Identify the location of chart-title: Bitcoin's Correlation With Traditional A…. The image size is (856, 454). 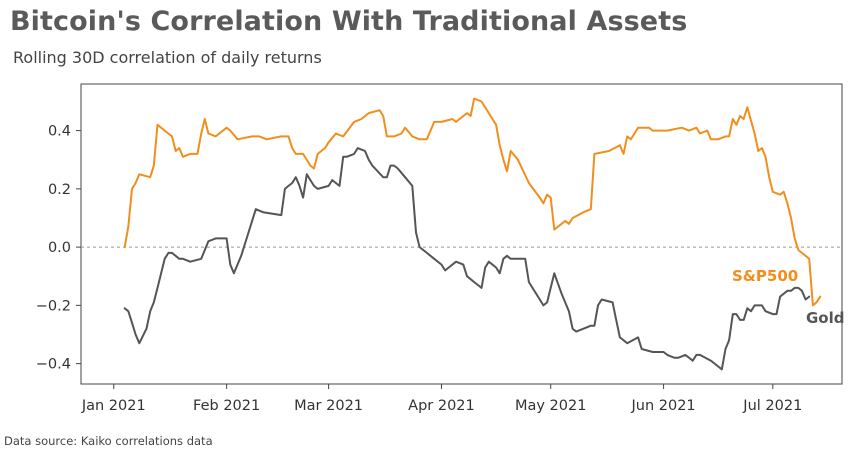
(349, 21).